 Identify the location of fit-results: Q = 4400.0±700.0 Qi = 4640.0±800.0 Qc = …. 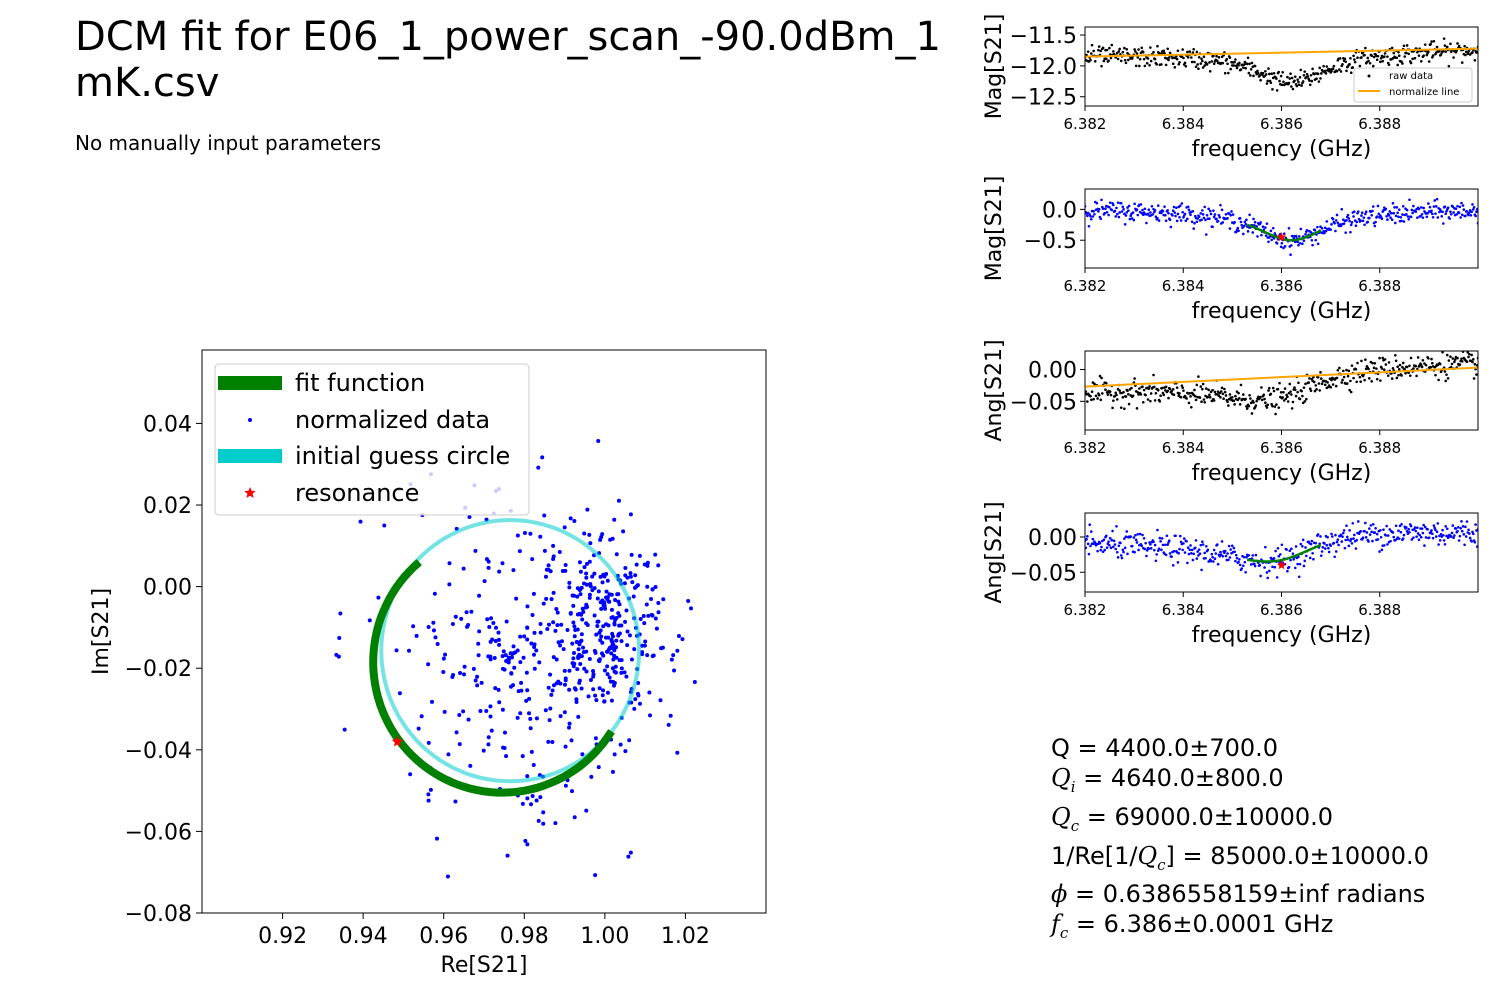
(1240, 840).